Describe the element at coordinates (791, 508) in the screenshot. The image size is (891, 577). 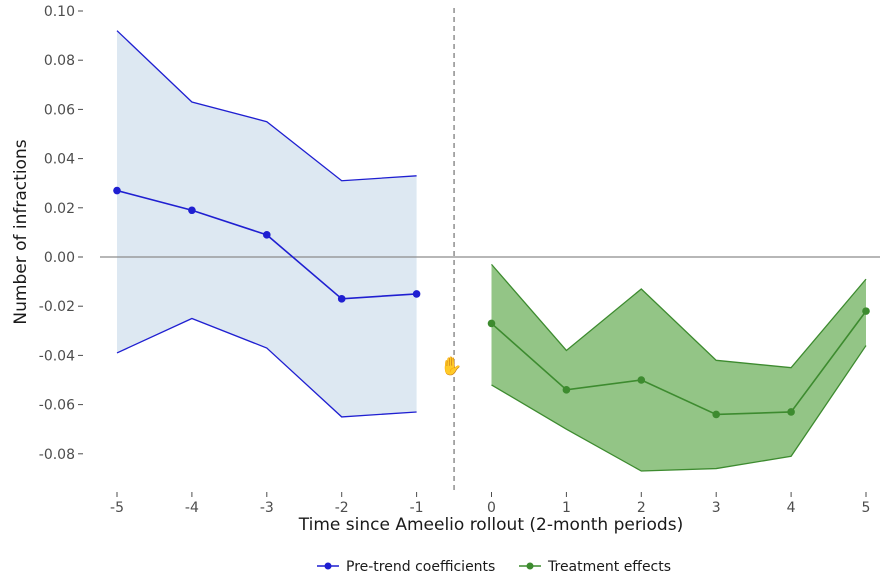
I see `x-tick-label: 4` at that location.